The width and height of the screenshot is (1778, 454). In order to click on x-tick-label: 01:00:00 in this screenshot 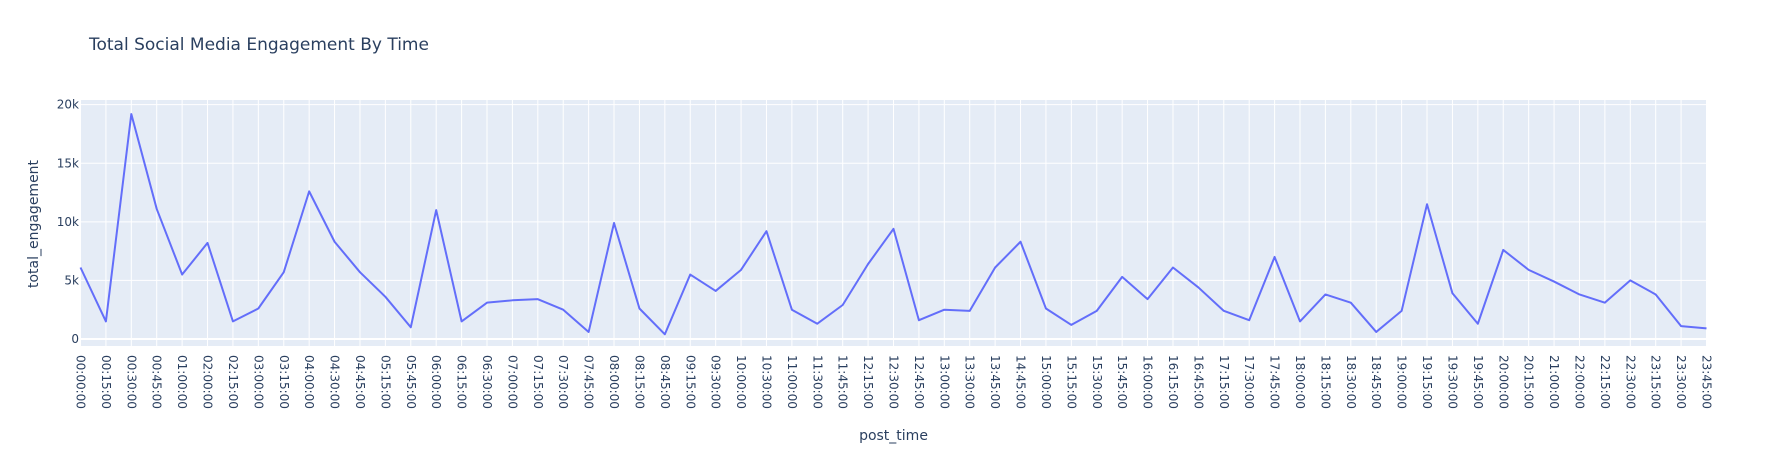, I will do `click(182, 382)`.